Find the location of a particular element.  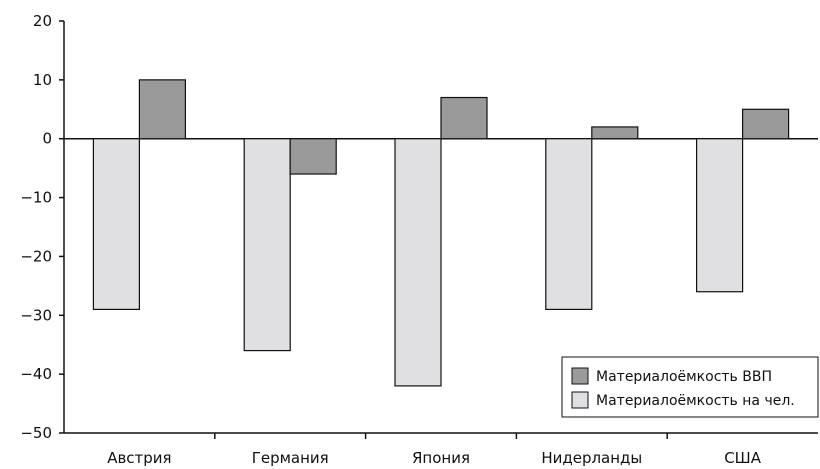

x-axis-ticks: Австрия Германия Япония Нидерланды США is located at coordinates (434, 450).